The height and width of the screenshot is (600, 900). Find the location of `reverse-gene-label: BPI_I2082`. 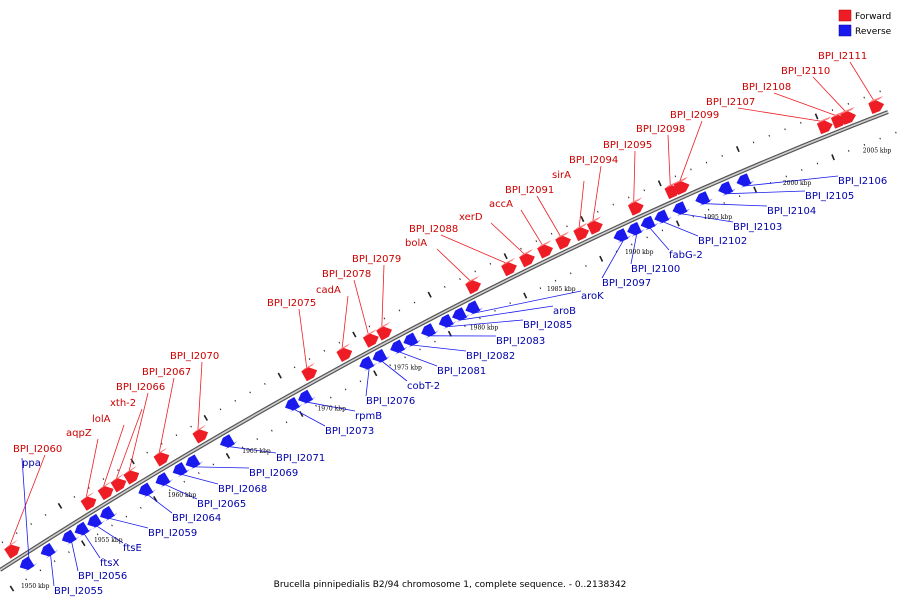

reverse-gene-label: BPI_I2082 is located at coordinates (490, 356).